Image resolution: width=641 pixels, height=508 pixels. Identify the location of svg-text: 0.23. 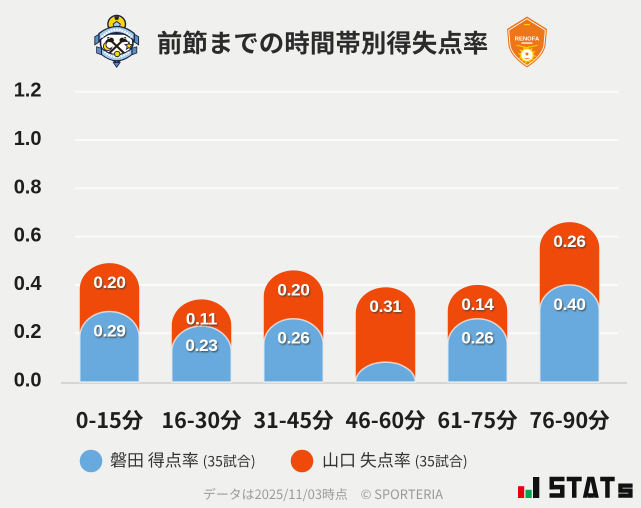
(201, 345).